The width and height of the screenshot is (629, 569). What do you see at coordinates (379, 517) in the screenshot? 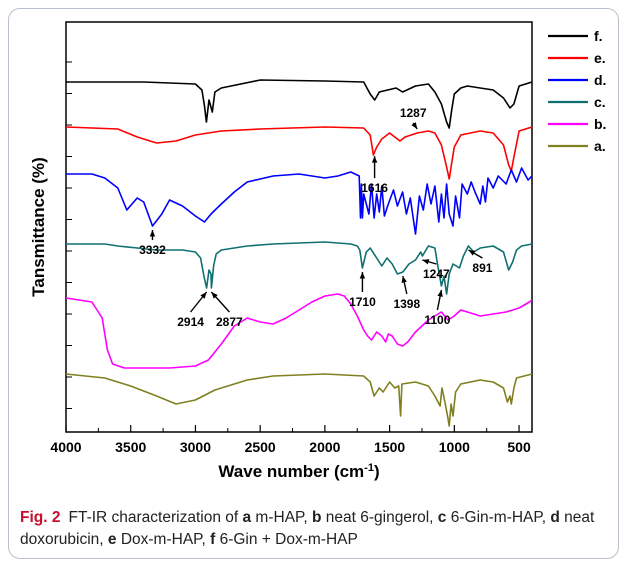
I see `caption-fragment: neat 6-gingerol,` at bounding box center [379, 517].